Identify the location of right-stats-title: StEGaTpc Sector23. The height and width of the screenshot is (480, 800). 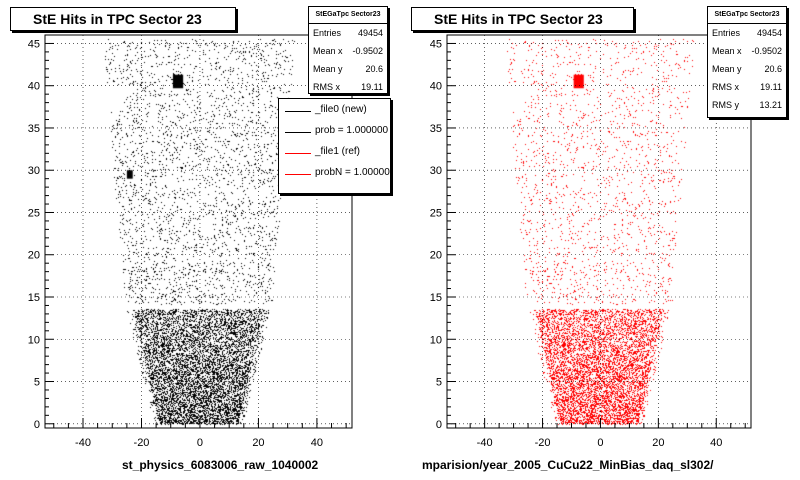
(747, 15).